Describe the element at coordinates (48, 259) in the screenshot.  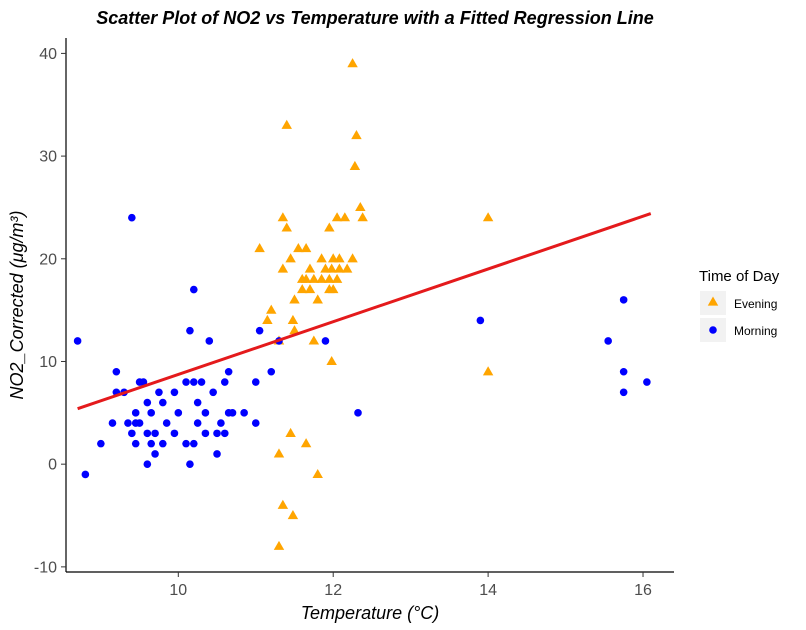
I see `y-tick-label: 20` at that location.